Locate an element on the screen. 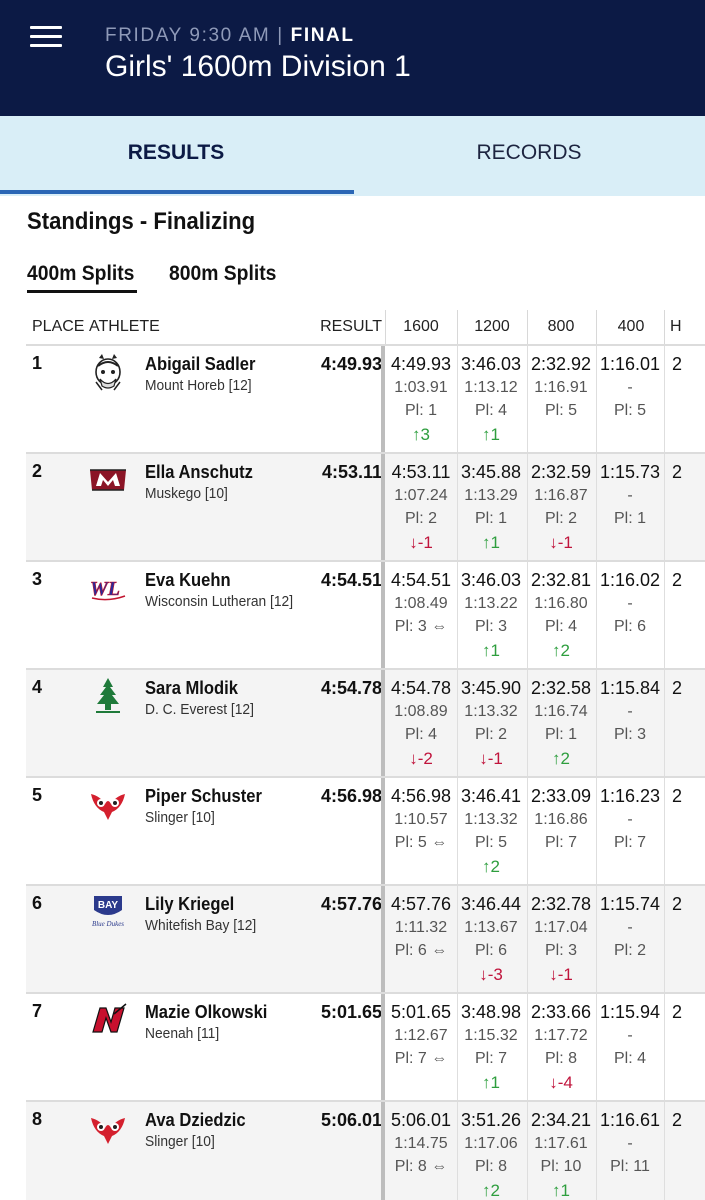 The width and height of the screenshot is (705, 1200). tab-bar: RESULTS RECORDS is located at coordinates (352, 156).